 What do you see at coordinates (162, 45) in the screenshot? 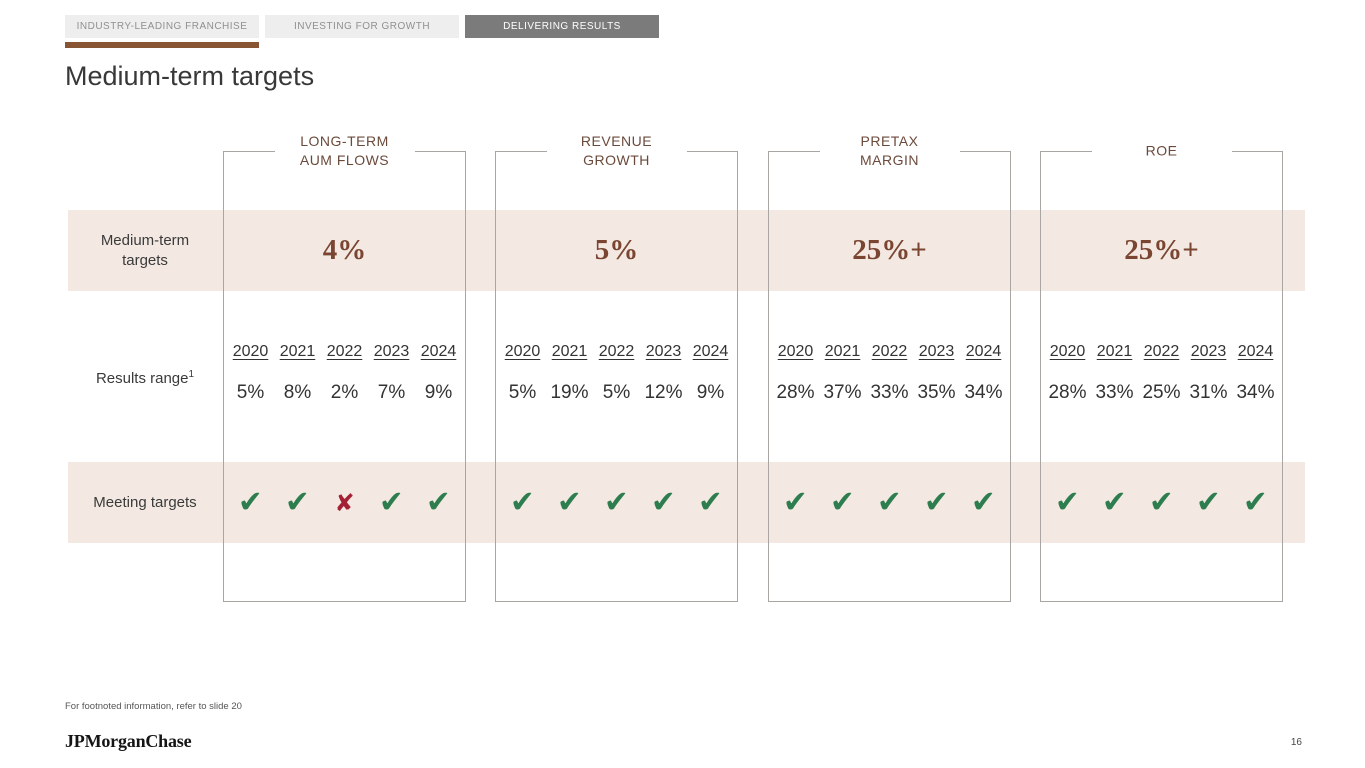
I see `active-section-underline` at bounding box center [162, 45].